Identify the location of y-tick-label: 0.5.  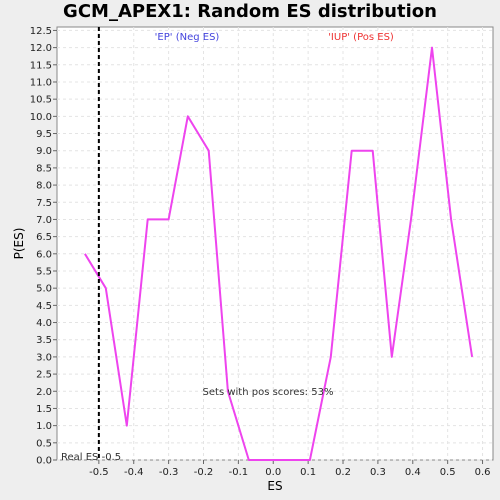
(44, 443).